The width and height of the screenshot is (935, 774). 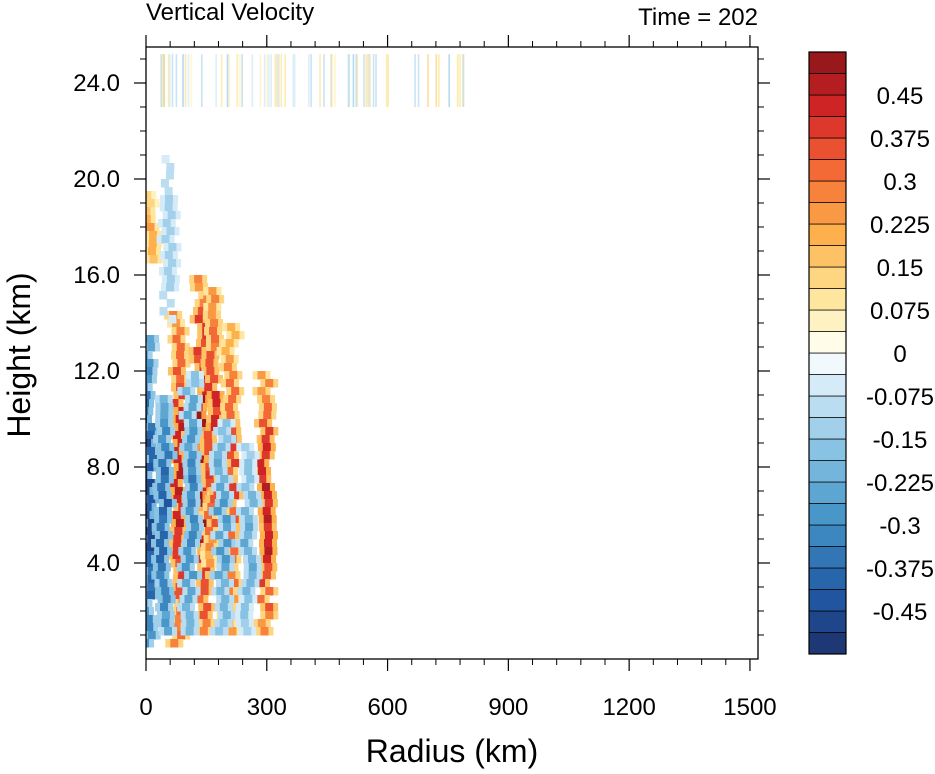 I want to click on y-tick-label: 24.0, so click(x=96, y=83).